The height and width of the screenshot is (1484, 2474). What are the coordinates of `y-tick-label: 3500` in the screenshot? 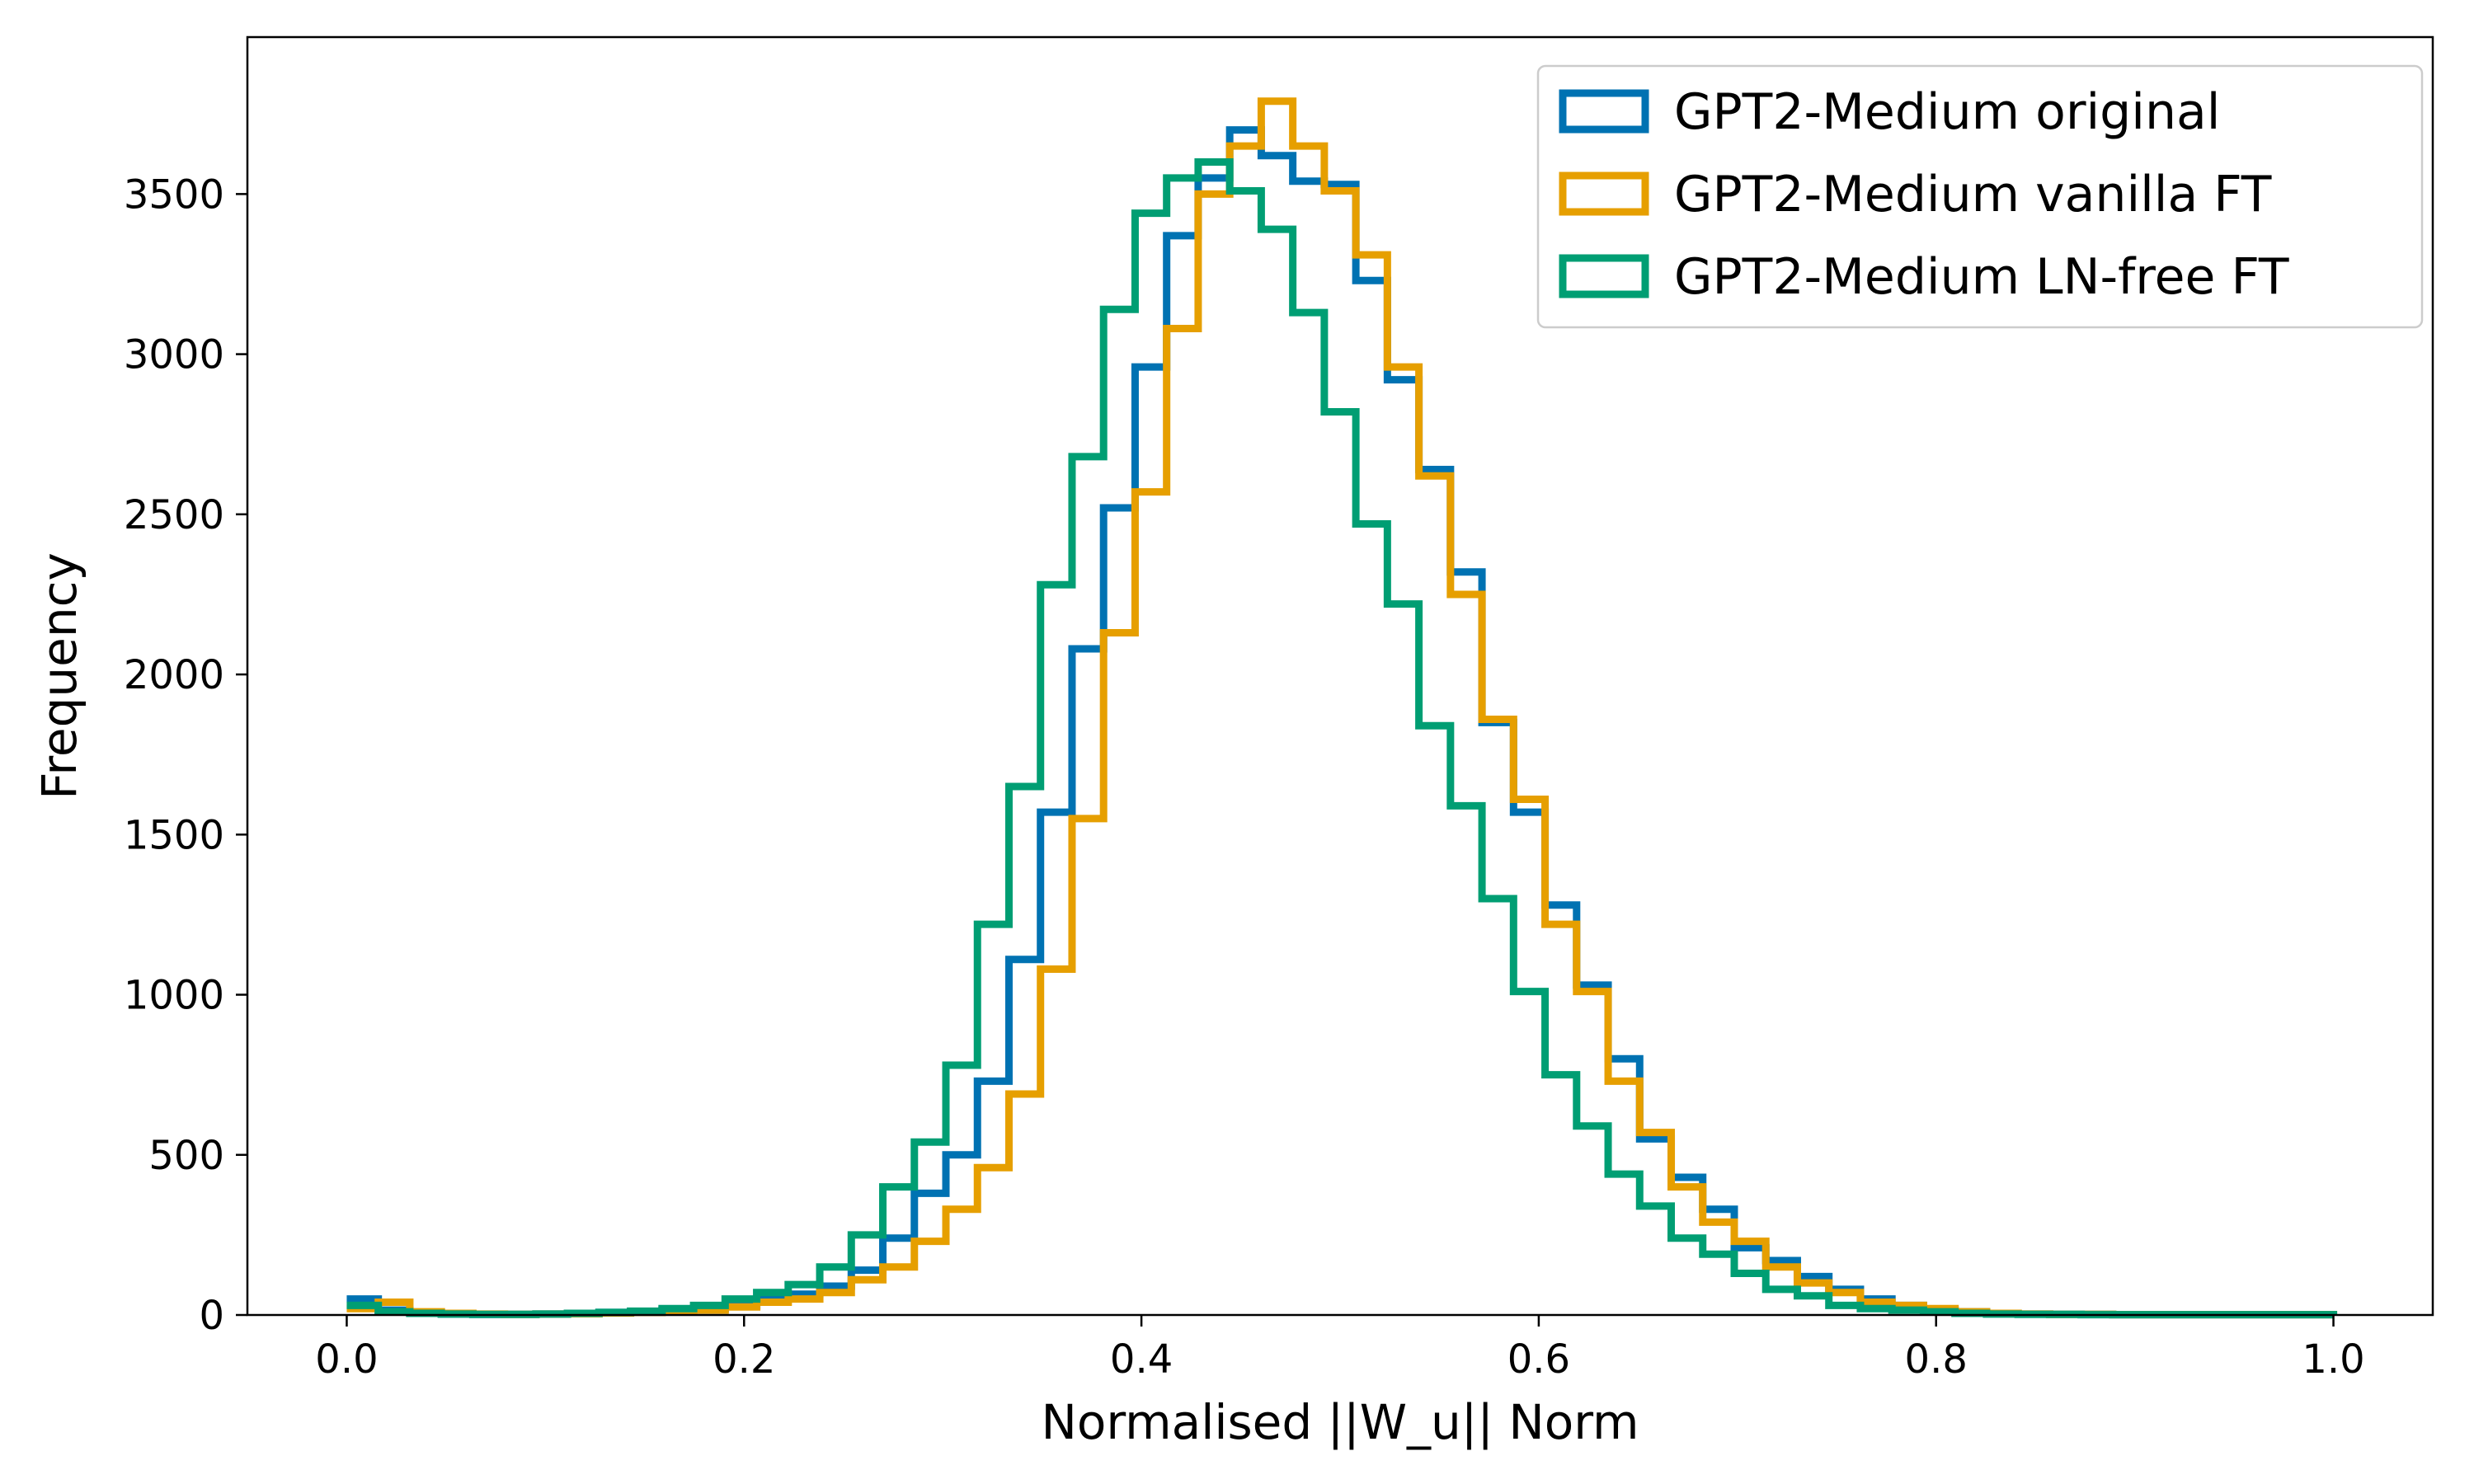 It's located at (174, 194).